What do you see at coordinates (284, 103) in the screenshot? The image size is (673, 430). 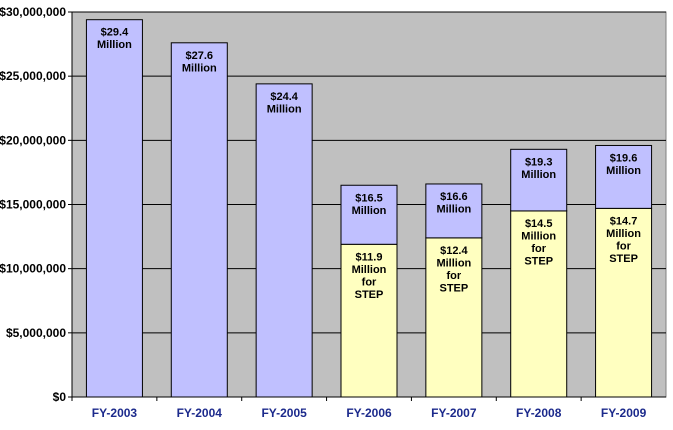 I see `bar-label-total: $24.4 Million` at bounding box center [284, 103].